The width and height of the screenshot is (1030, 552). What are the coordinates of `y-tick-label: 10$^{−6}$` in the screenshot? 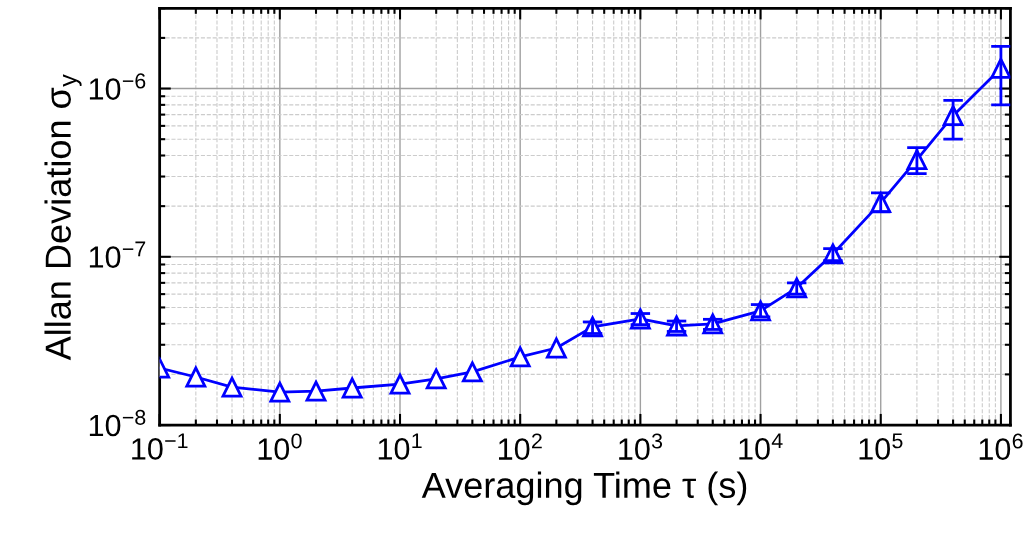 It's located at (117, 86).